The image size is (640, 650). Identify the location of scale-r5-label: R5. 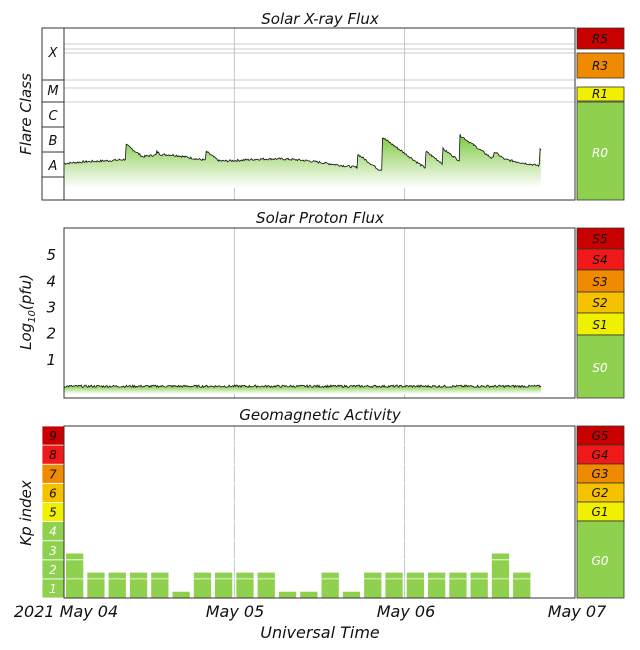
(600, 39).